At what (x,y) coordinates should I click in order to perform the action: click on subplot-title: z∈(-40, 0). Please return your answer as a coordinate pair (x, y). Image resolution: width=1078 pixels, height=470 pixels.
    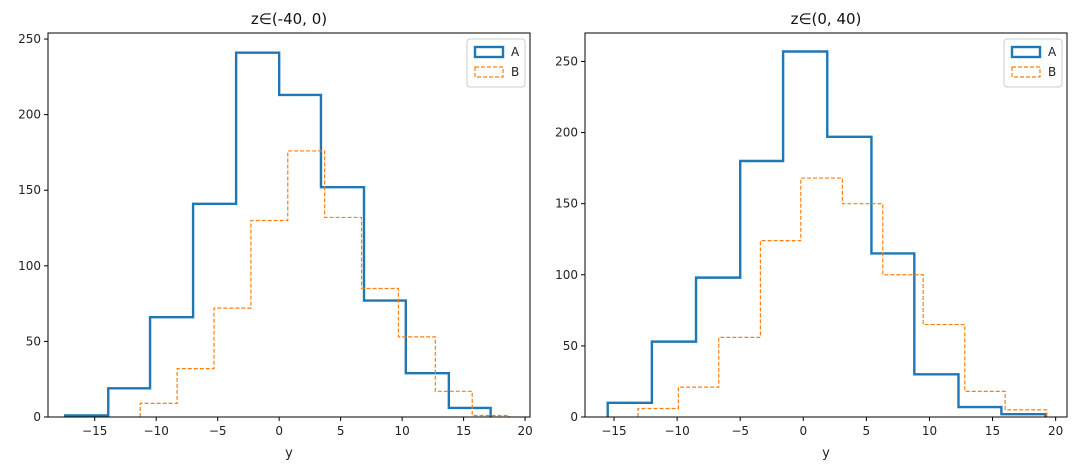
    Looking at the image, I should click on (289, 19).